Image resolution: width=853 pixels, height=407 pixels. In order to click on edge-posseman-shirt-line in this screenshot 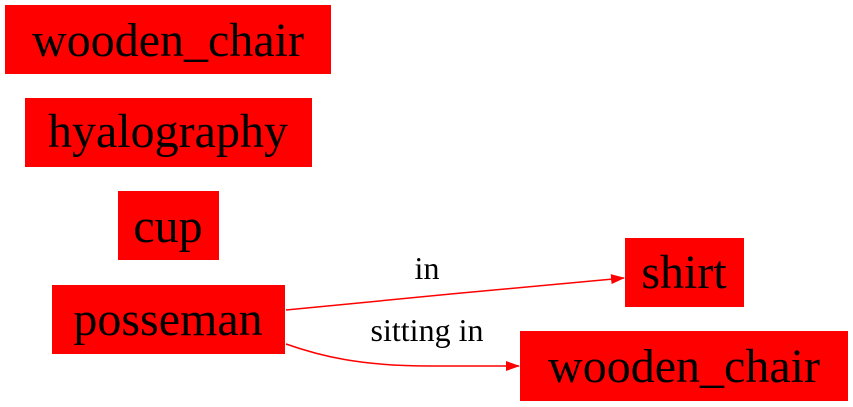, I will do `click(455, 292)`.